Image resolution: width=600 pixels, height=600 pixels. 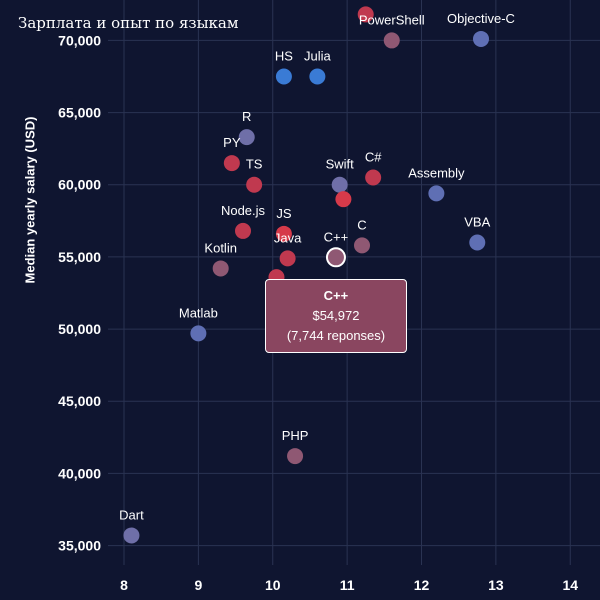 What do you see at coordinates (422, 585) in the screenshot?
I see `x-tick-label: 12` at bounding box center [422, 585].